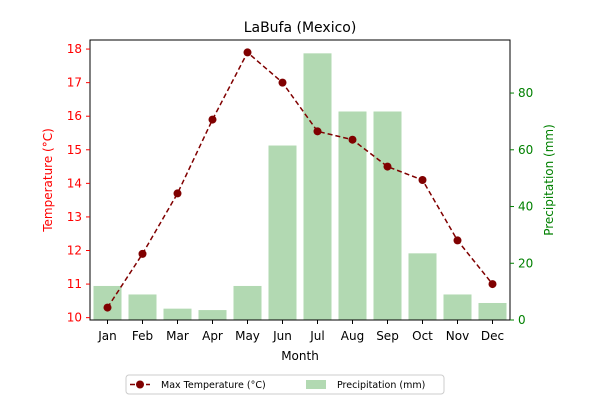 The image size is (600, 400). Describe the element at coordinates (387, 336) in the screenshot. I see `x-tick-label: Sep` at that location.